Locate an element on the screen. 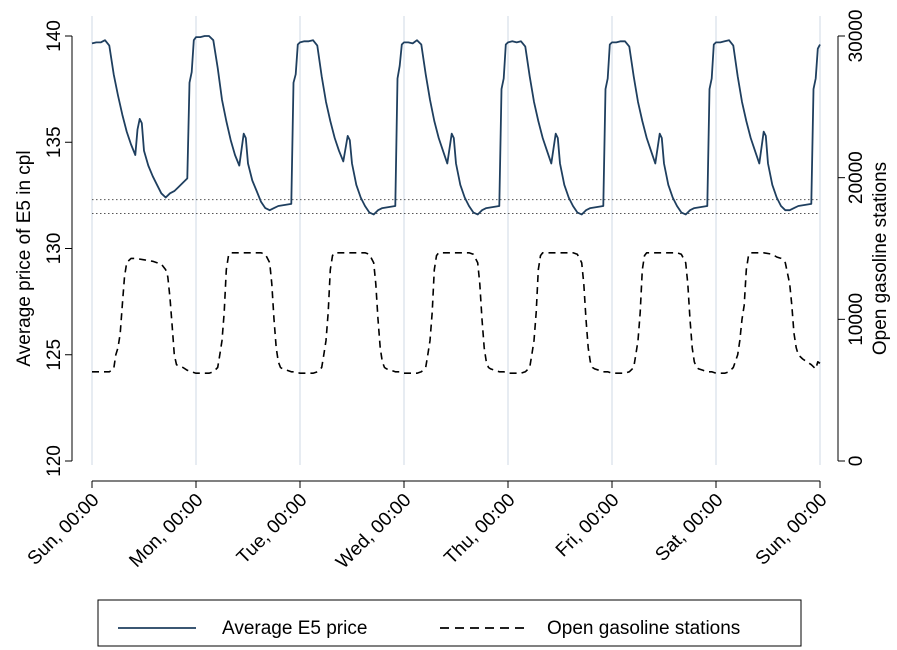 The image size is (897, 650). y-left-tick-label: 135 is located at coordinates (54, 142).